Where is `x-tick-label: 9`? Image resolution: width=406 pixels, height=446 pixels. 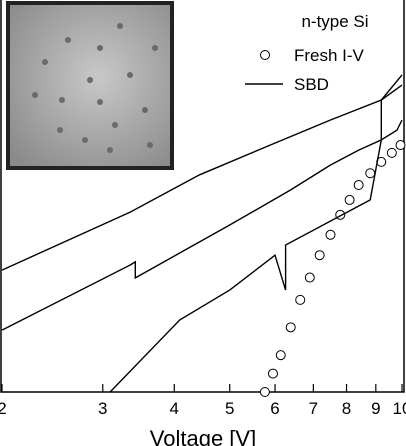
x-tick-label: 9 is located at coordinates (375, 408).